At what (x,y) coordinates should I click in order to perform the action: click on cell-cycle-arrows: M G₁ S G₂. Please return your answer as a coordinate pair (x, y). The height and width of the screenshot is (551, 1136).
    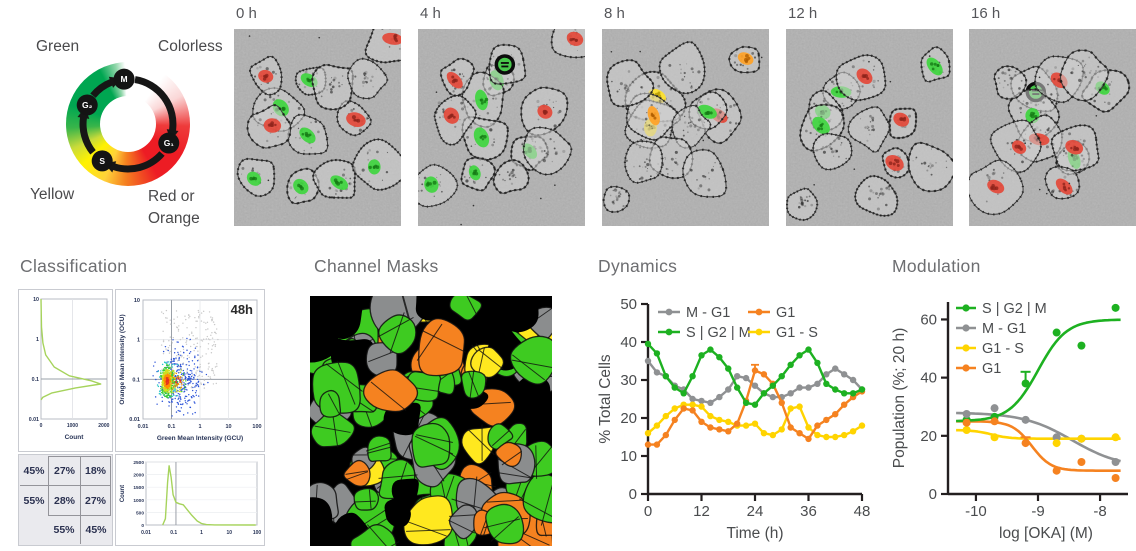
    Looking at the image, I should click on (121, 119).